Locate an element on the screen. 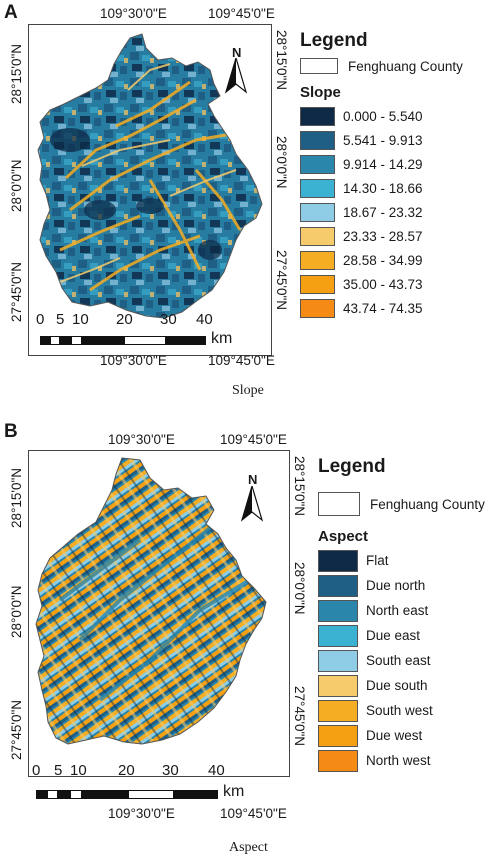  panel-b-legend-row: Due north is located at coordinates (407, 585).